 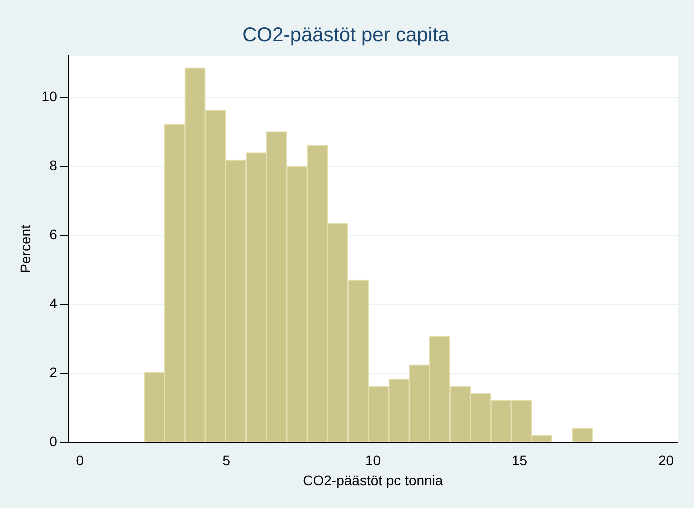 I want to click on chart-title: CO2-päästöt per capita, so click(x=346, y=35).